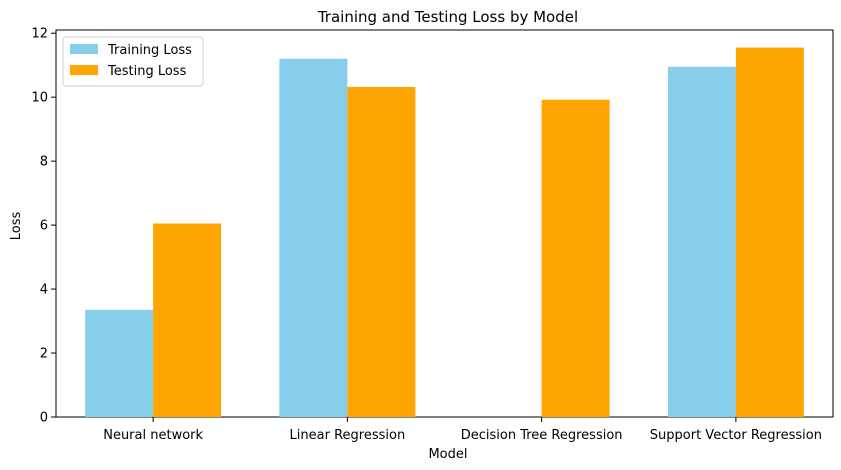 The width and height of the screenshot is (841, 470). Describe the element at coordinates (44, 162) in the screenshot. I see `y-tick-label: 8` at that location.